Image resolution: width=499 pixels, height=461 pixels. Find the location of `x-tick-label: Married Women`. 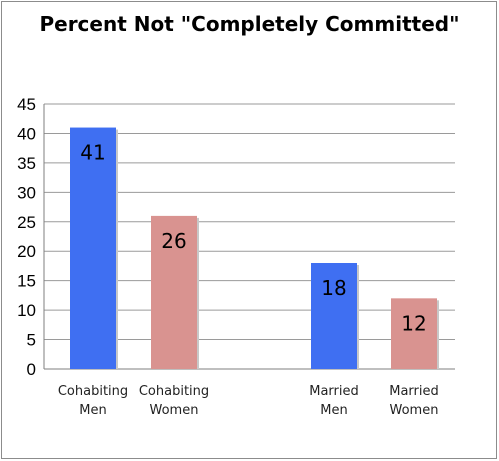

x-tick-label: Married Women is located at coordinates (414, 401).